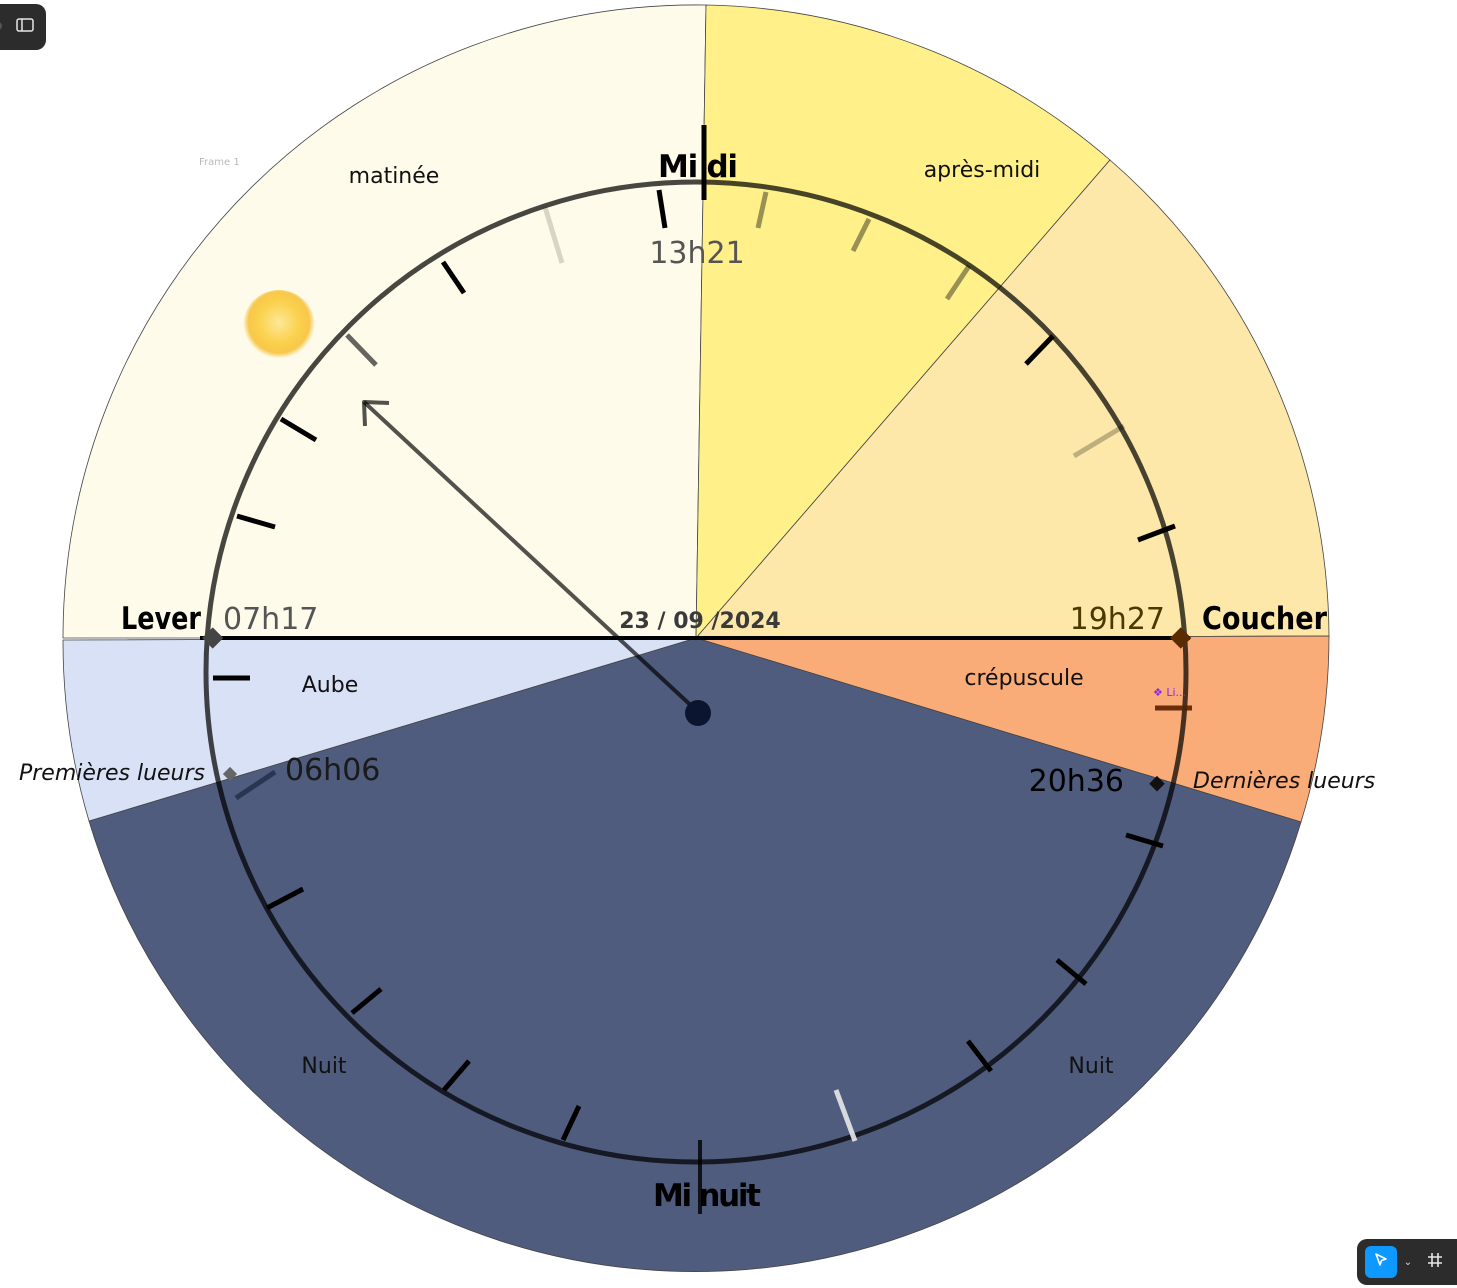  What do you see at coordinates (903, 322) in the screenshot?
I see `segment-apres-midi` at bounding box center [903, 322].